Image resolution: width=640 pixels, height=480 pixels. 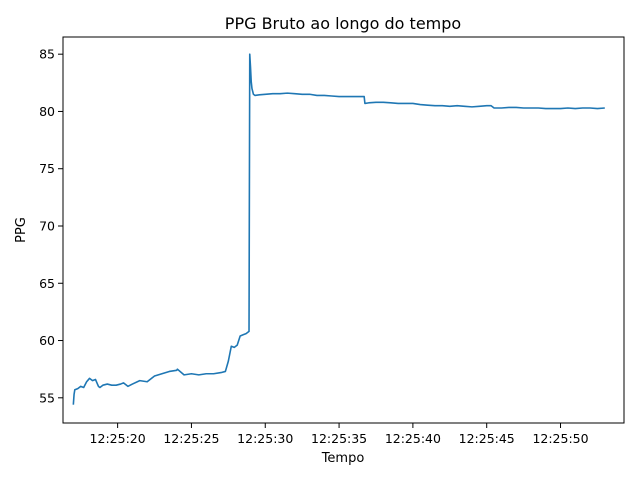 What do you see at coordinates (47, 111) in the screenshot?
I see `y-tick-label: 80` at bounding box center [47, 111].